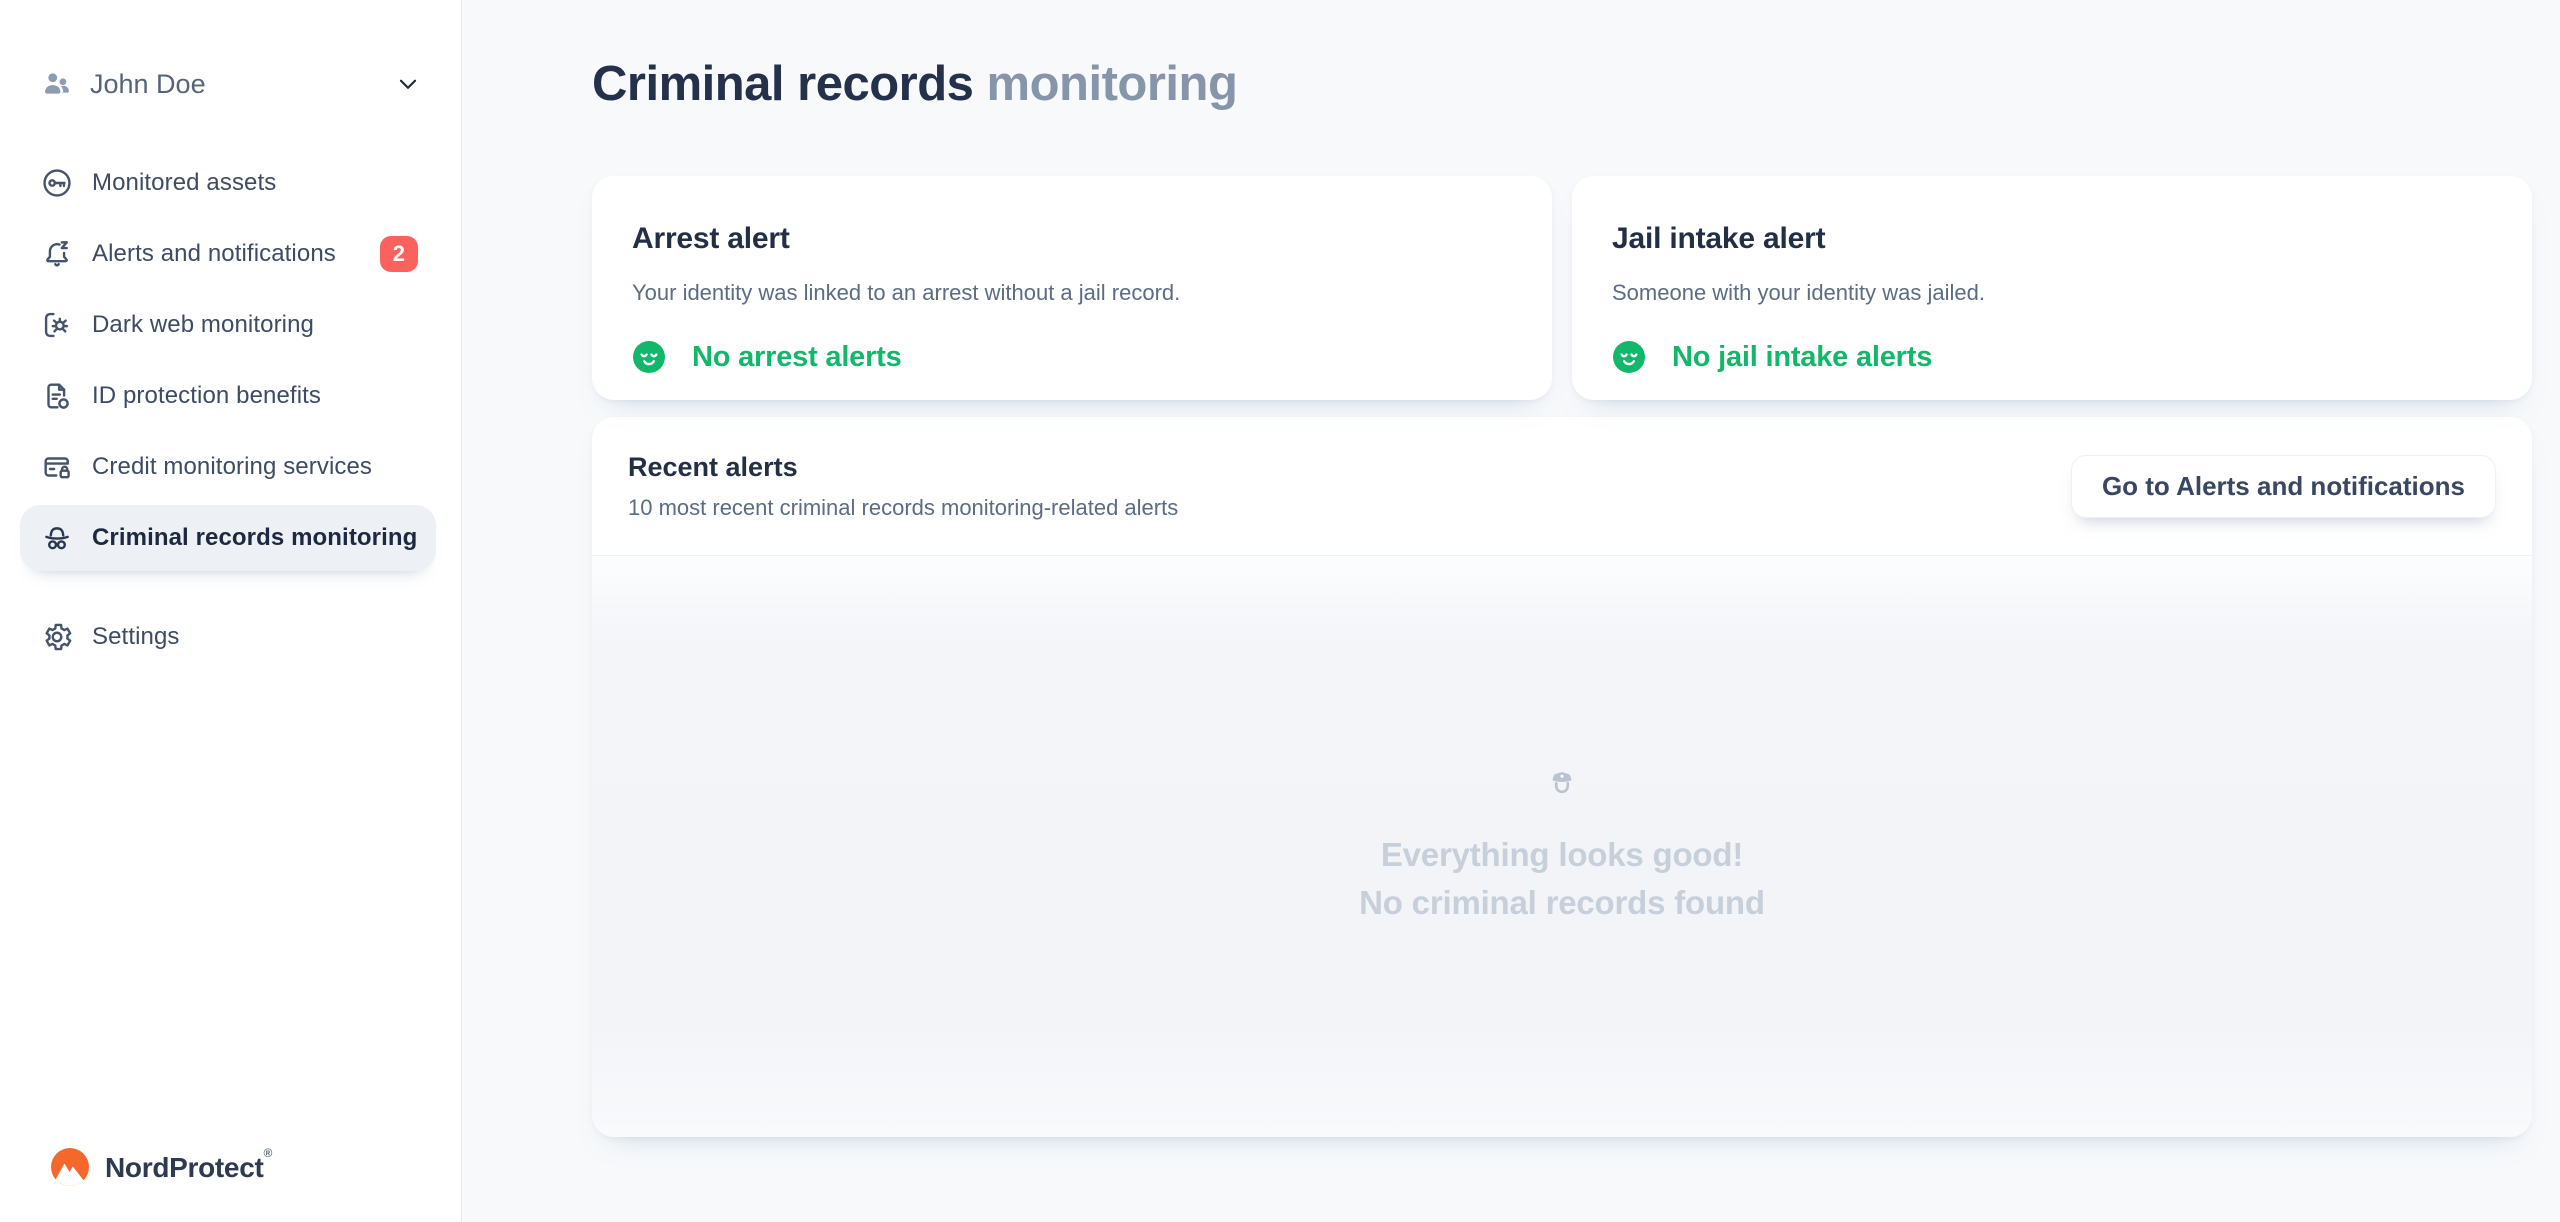  What do you see at coordinates (203, 324) in the screenshot?
I see `sidebar-item-label: Dark web monitoring` at bounding box center [203, 324].